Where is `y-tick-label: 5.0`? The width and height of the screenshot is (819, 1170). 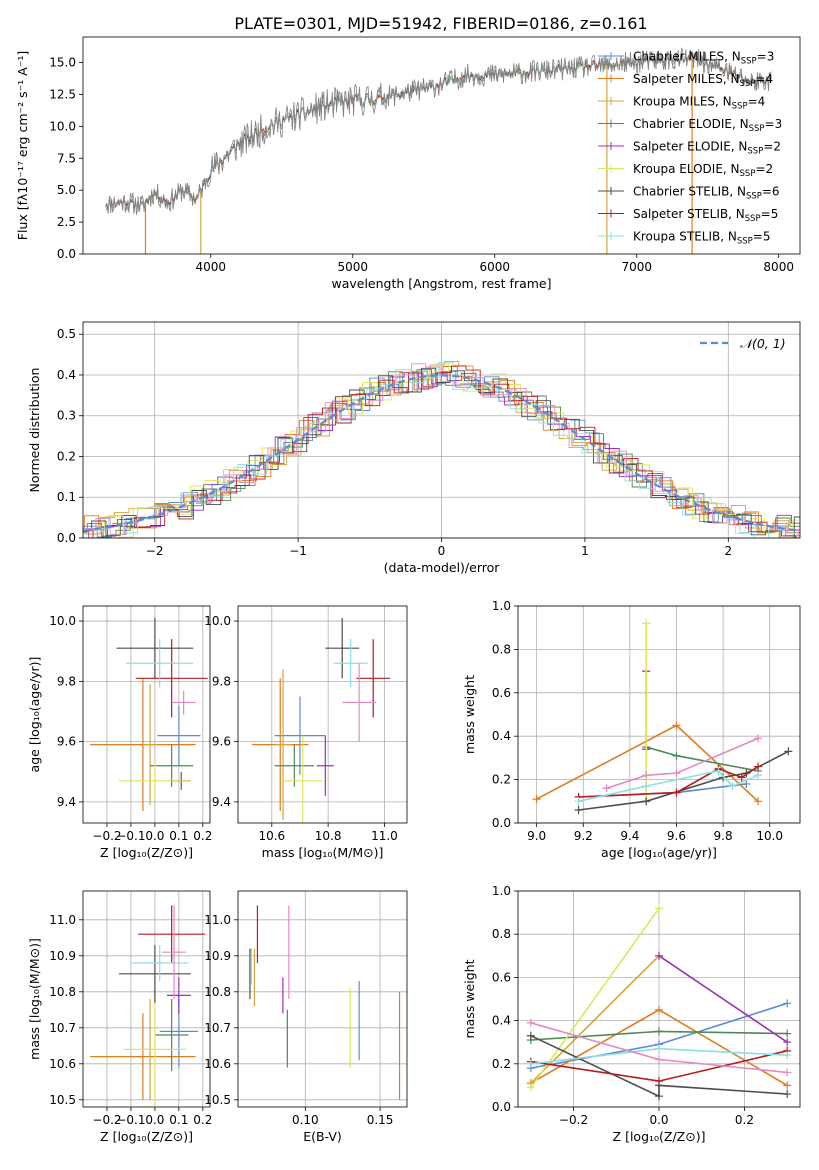
y-tick-label: 5.0 is located at coordinates (66, 190).